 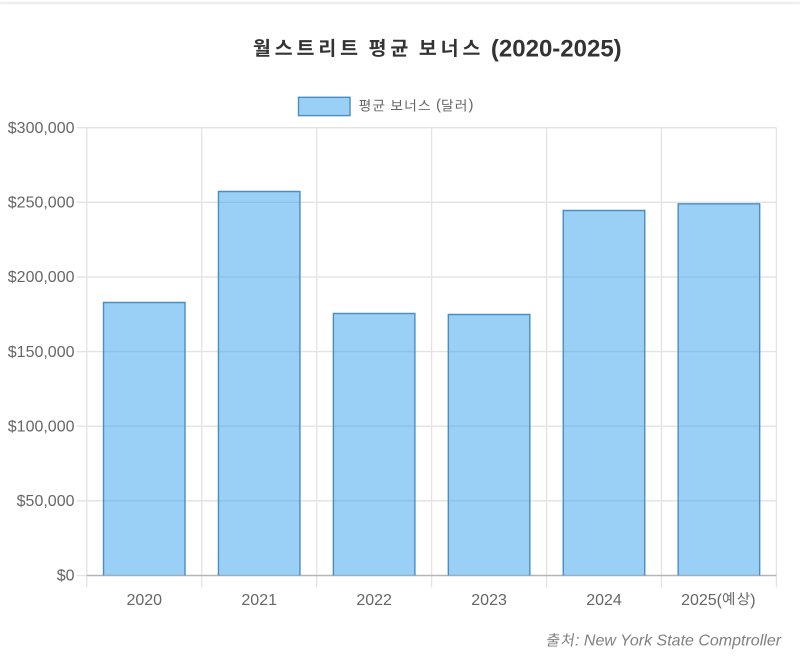 I want to click on svg-text: $0, so click(x=66, y=576).